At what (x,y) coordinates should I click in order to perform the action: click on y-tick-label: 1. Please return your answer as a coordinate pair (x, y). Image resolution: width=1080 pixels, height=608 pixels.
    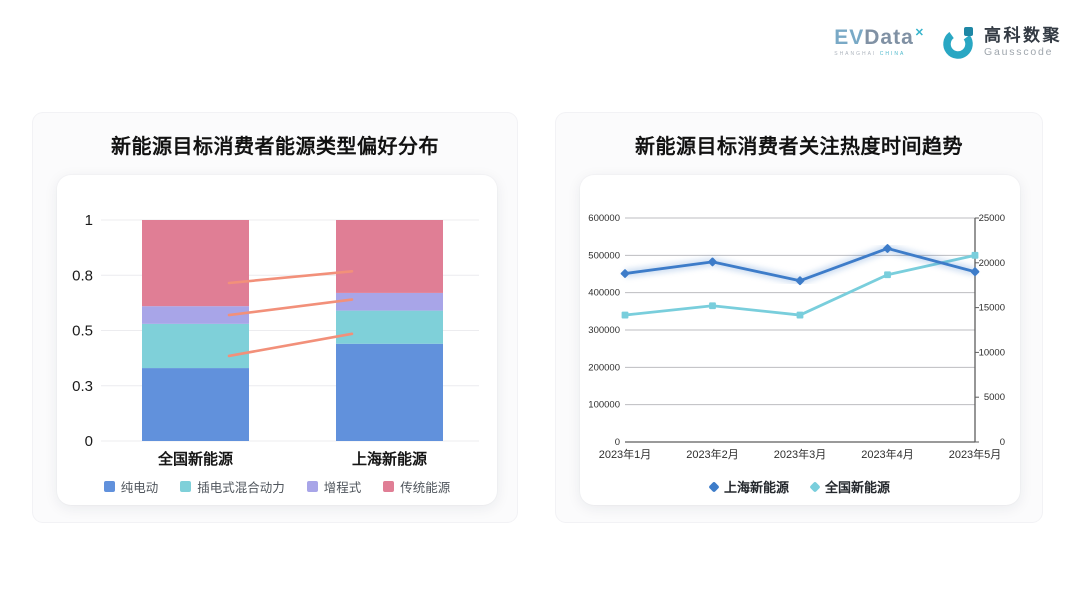
    Looking at the image, I should click on (89, 220).